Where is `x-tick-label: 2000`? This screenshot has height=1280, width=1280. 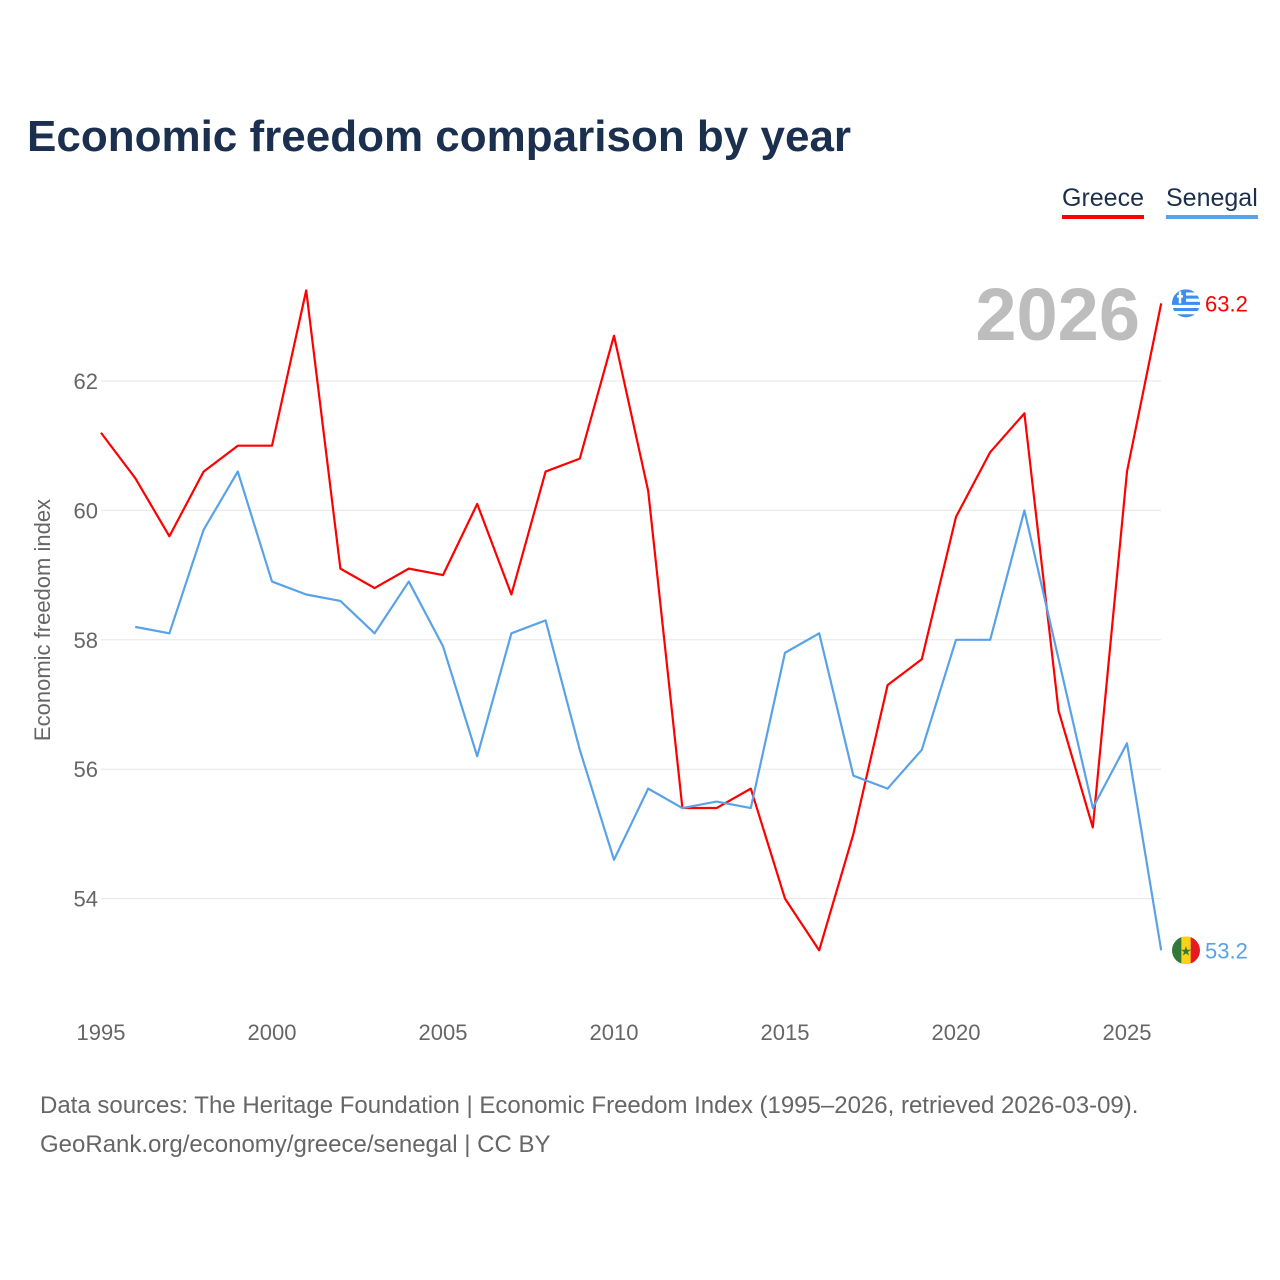
x-tick-label: 2000 is located at coordinates (272, 1032).